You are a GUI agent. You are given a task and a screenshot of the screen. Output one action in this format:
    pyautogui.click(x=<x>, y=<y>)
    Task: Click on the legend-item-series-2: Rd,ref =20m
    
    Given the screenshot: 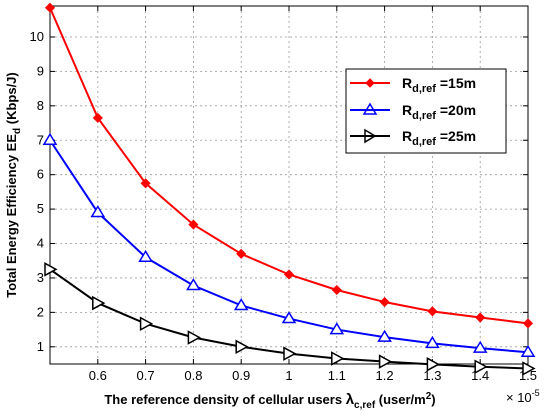 What is the action you would take?
    pyautogui.click(x=413, y=112)
    